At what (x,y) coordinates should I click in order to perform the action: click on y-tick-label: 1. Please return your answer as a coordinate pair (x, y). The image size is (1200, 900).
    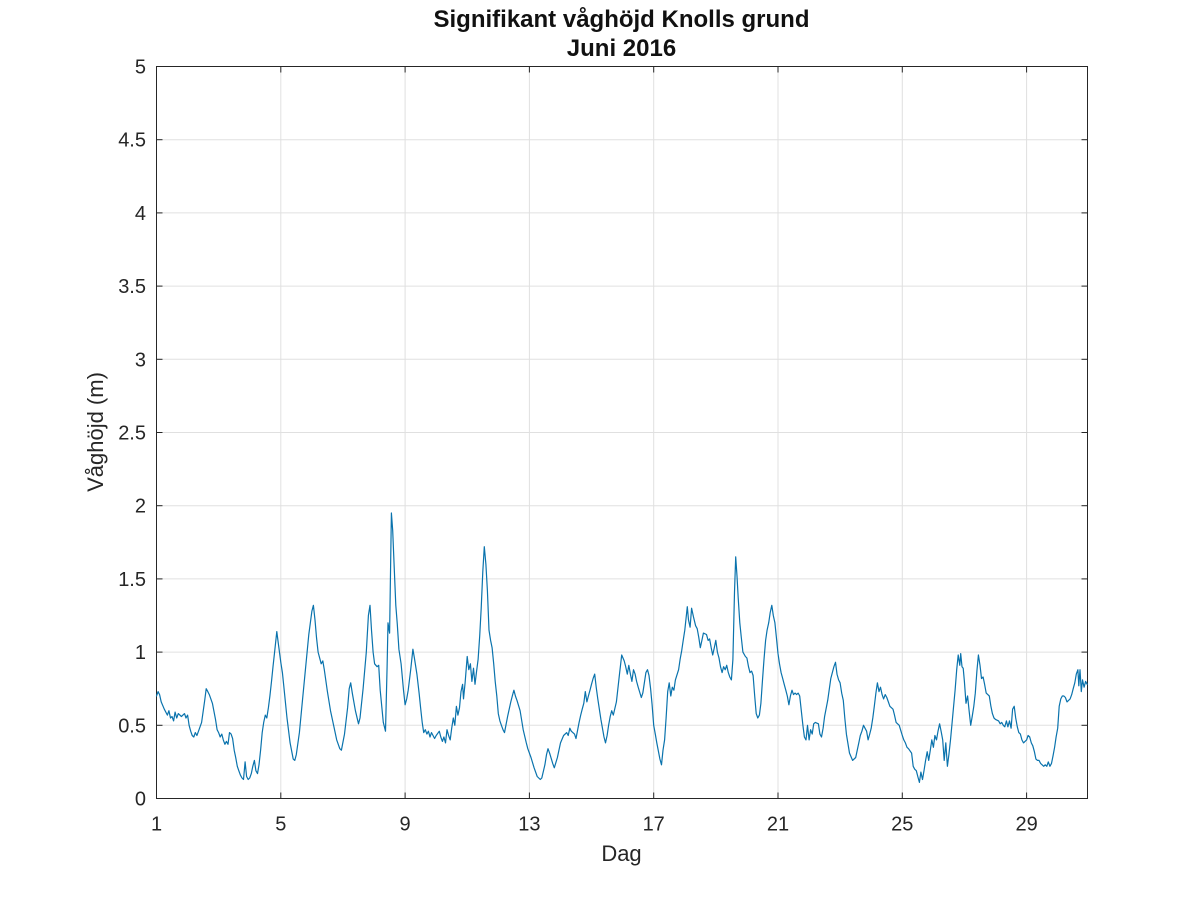
    Looking at the image, I should click on (140, 653).